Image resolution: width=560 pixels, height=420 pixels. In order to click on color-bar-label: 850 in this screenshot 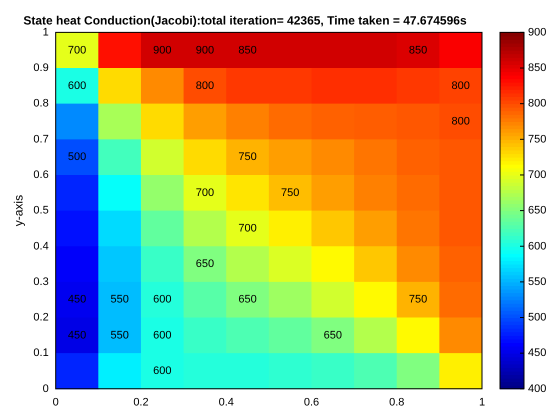, I will do `click(537, 68)`.